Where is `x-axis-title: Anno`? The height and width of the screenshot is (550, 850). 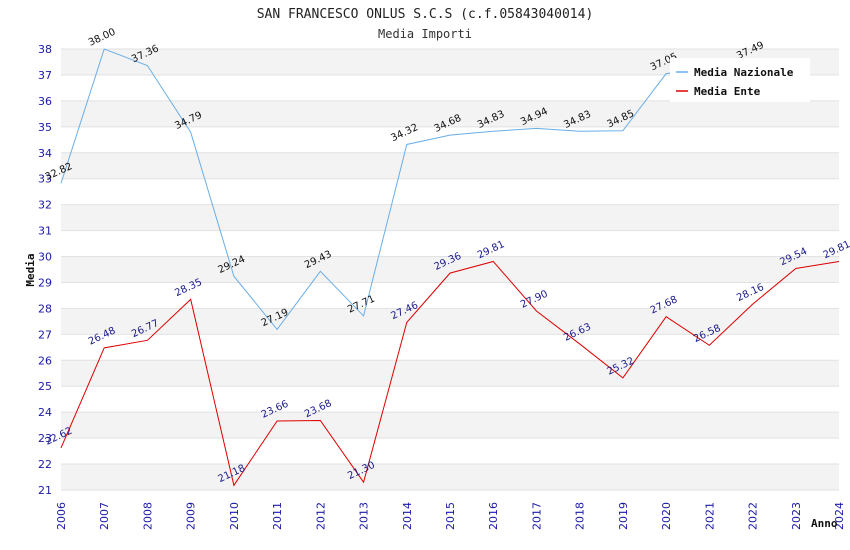 x-axis-title: Anno is located at coordinates (824, 523).